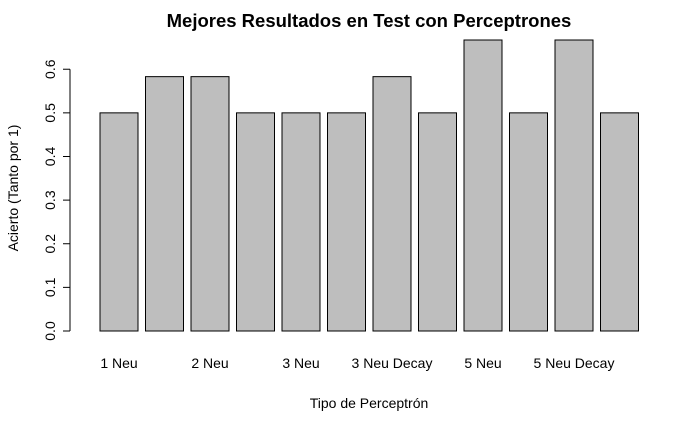 This screenshot has width=700, height=432. Describe the element at coordinates (50, 287) in the screenshot. I see `y-tick-label: 0.1` at that location.